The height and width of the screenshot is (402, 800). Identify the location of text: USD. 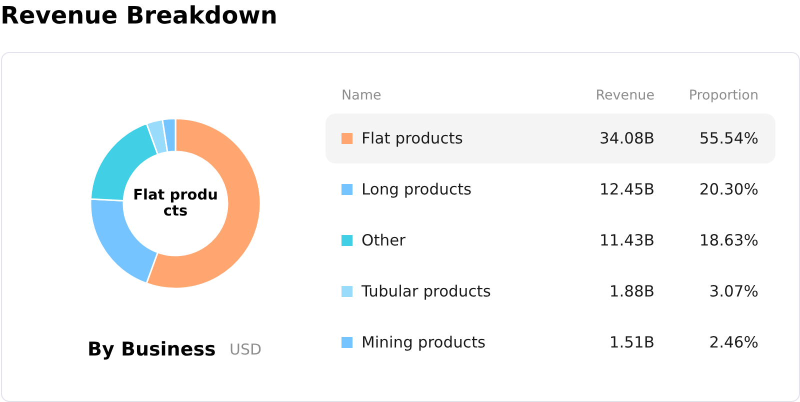
(246, 349).